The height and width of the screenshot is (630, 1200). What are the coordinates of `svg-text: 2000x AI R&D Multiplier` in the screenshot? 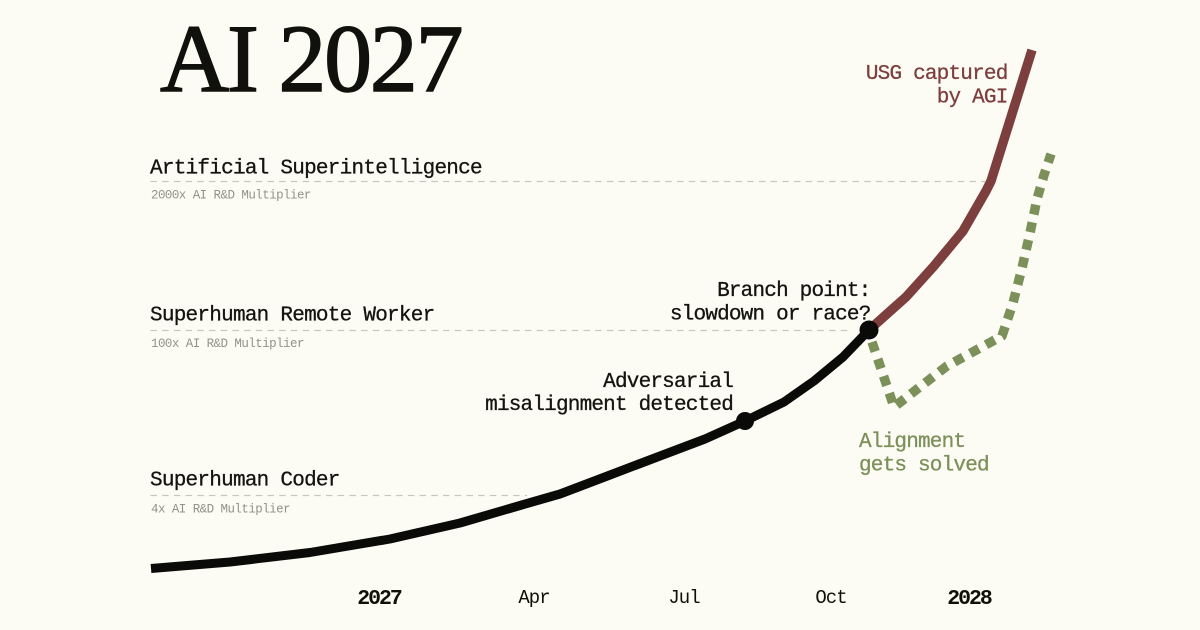 It's located at (231, 196).